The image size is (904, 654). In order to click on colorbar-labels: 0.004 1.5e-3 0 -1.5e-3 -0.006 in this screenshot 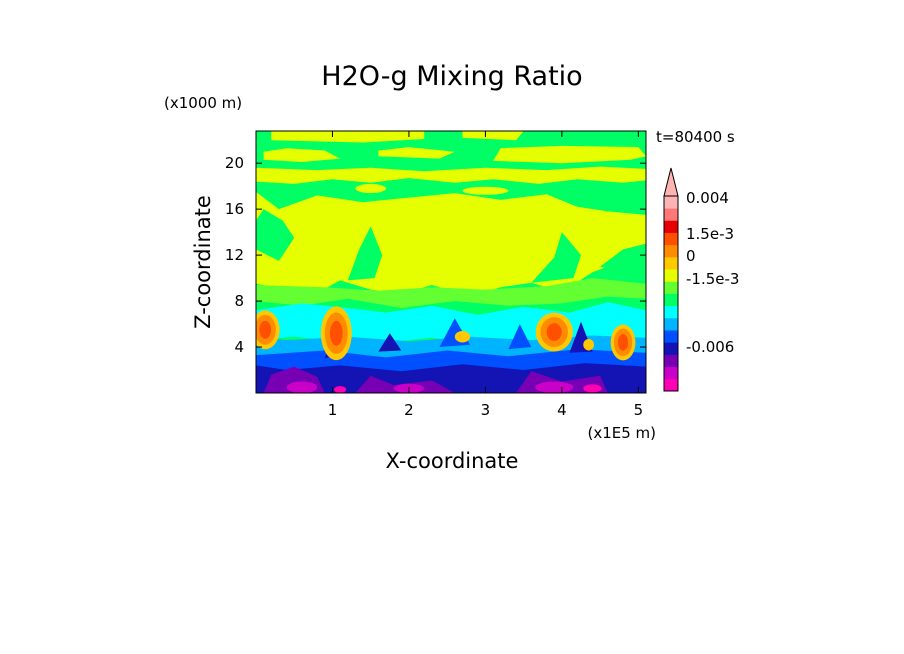, I will do `click(712, 272)`.